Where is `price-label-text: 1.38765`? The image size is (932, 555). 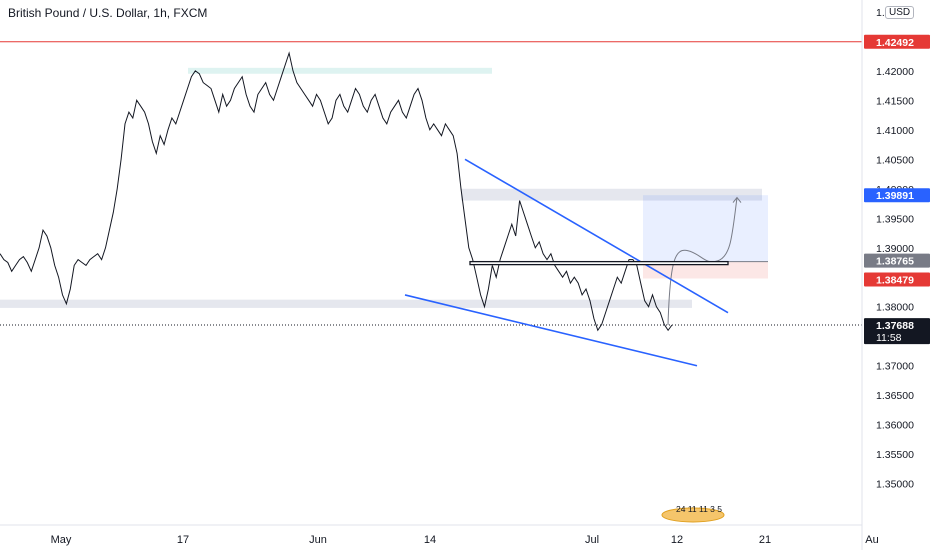 price-label-text: 1.38765 is located at coordinates (895, 262).